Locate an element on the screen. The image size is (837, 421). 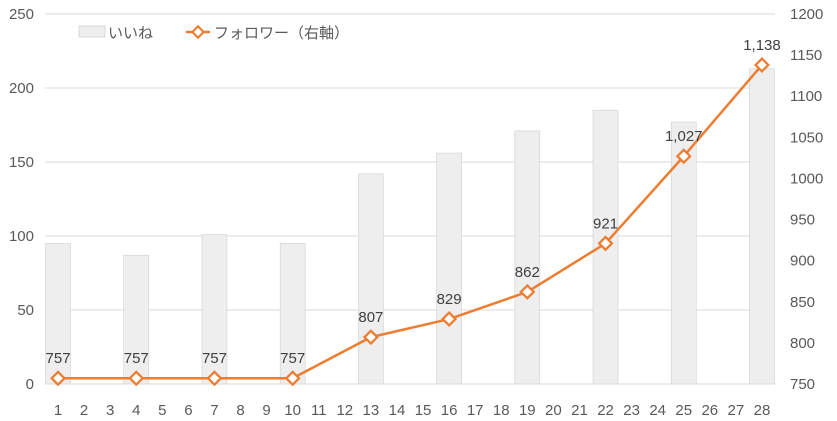
x-tick-label: 12 is located at coordinates (344, 410).